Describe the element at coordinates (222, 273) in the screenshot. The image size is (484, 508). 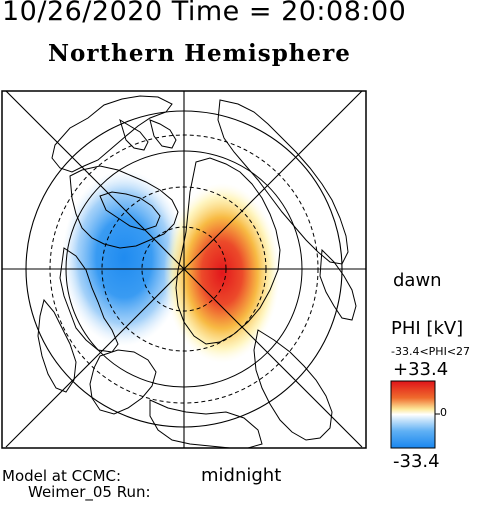
I see `positive-cell` at that location.